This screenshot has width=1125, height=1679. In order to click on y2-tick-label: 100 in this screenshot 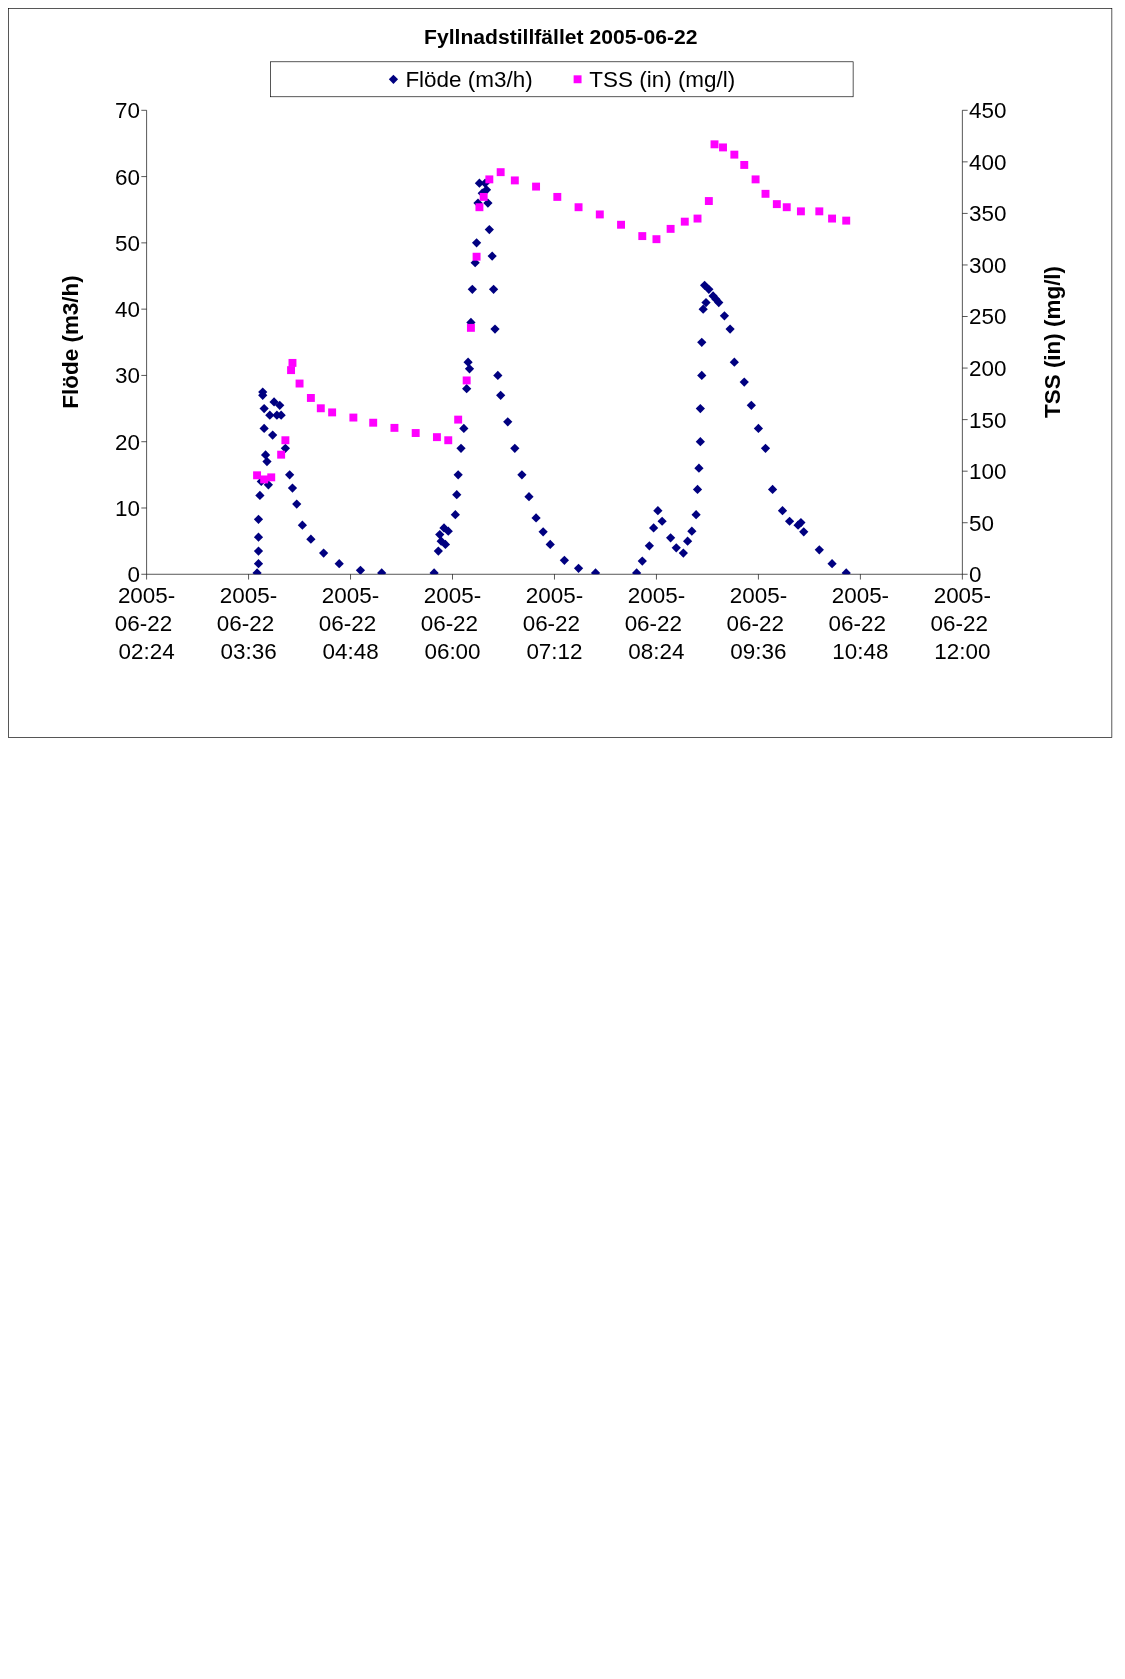, I will do `click(987, 472)`.